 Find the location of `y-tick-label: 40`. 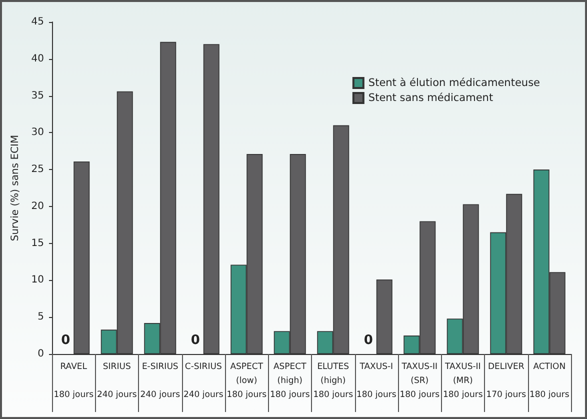

y-tick-label: 40 is located at coordinates (37, 58).